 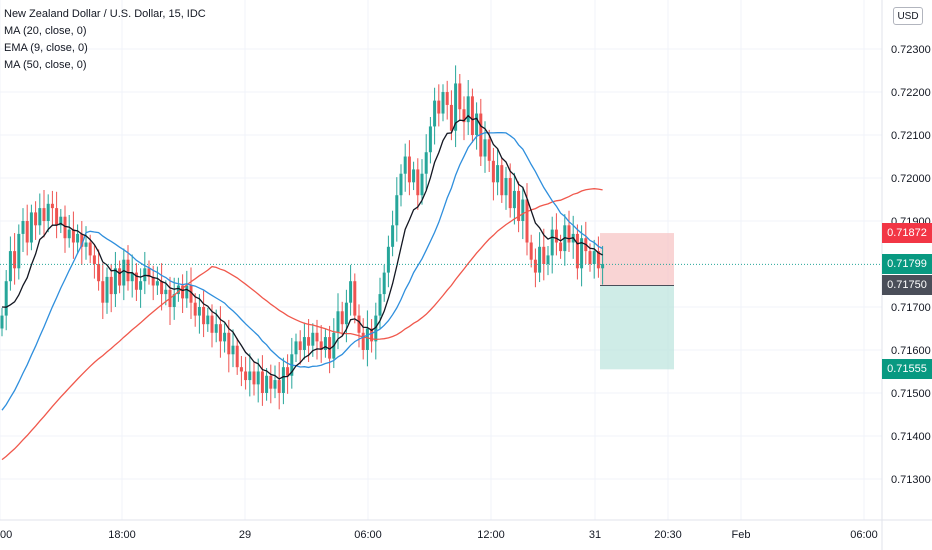 I want to click on legend-ma20: MA (20, close, 0), so click(x=45, y=31).